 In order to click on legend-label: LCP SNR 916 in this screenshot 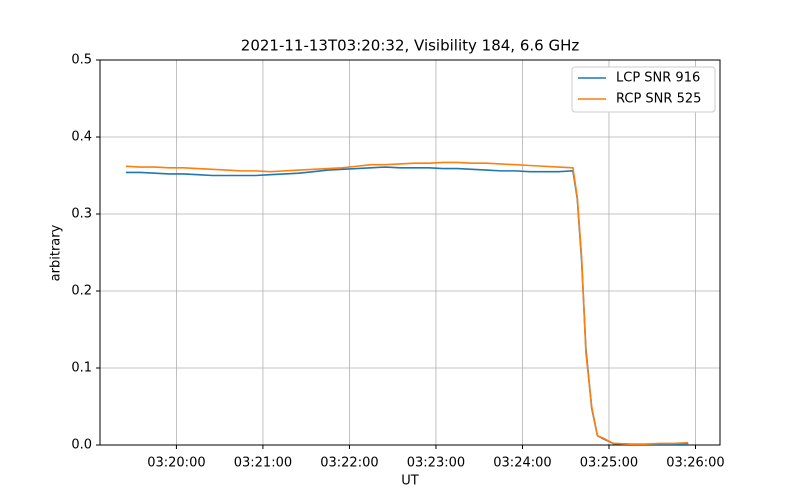, I will do `click(658, 78)`.